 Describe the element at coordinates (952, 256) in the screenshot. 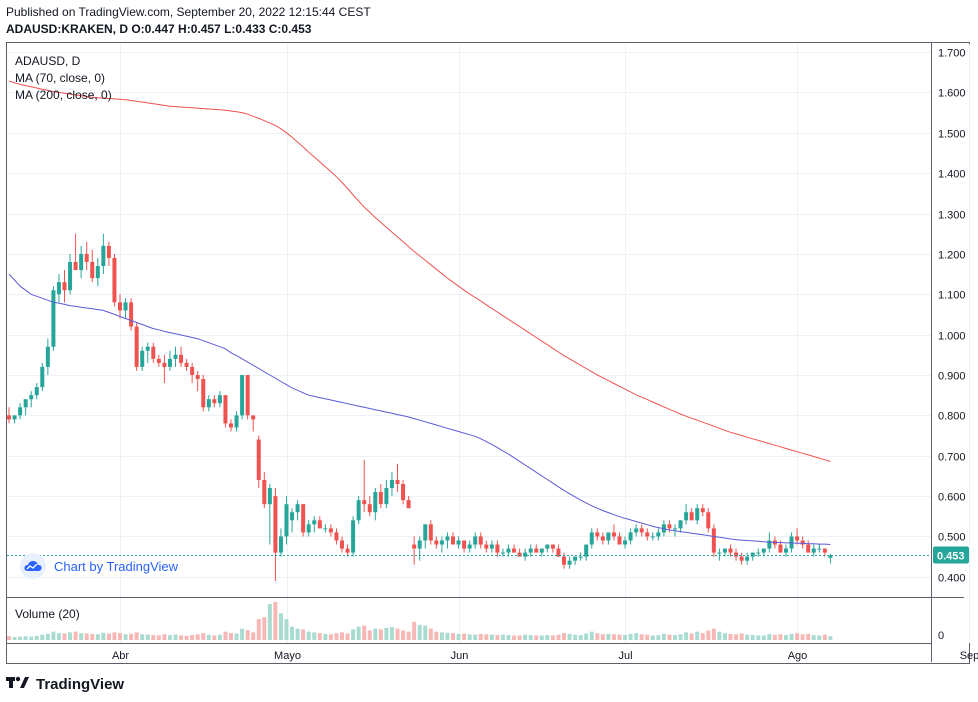

I see `y-tick-label: 1.200` at that location.